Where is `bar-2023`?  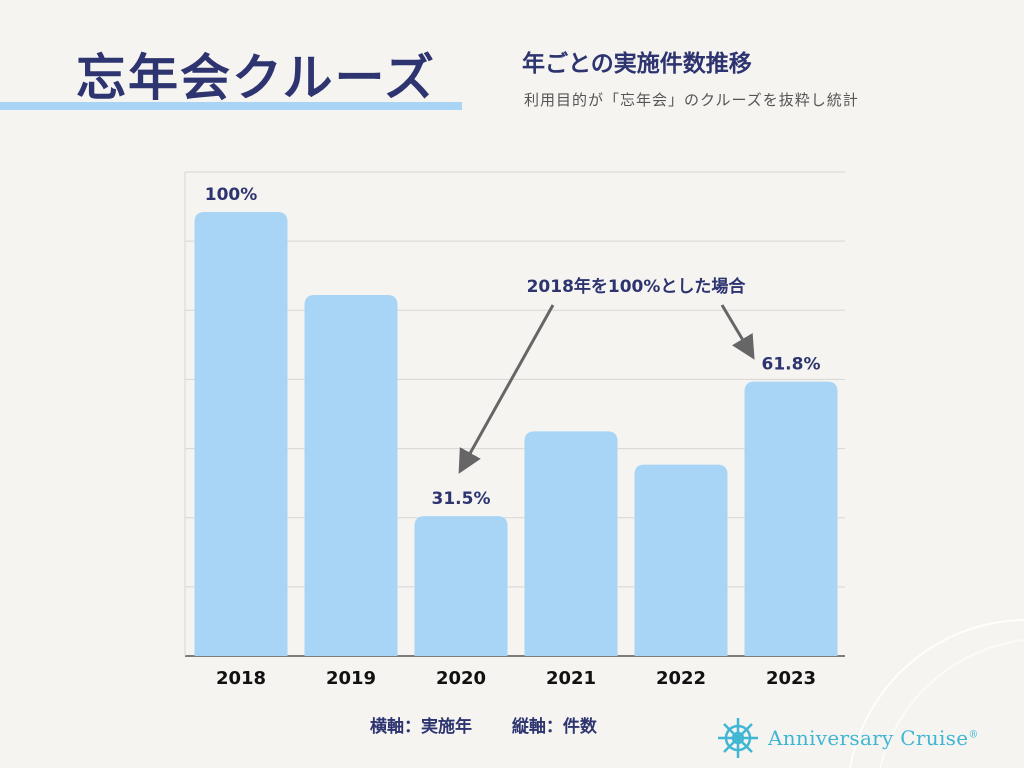
bar-2023 is located at coordinates (791, 518).